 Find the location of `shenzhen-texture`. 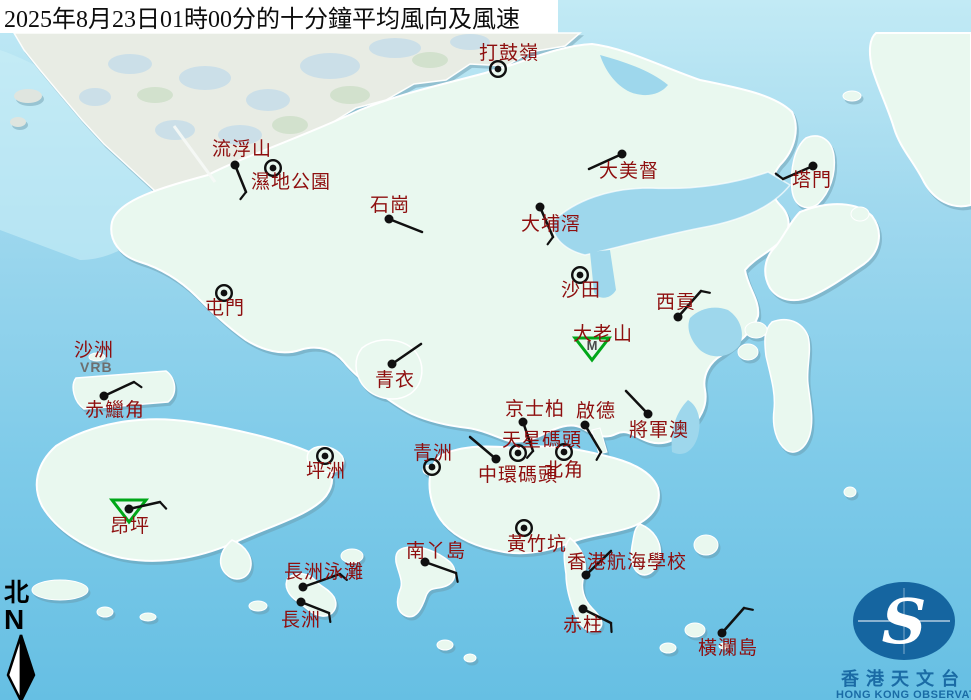

shenzhen-texture is located at coordinates (284, 89).